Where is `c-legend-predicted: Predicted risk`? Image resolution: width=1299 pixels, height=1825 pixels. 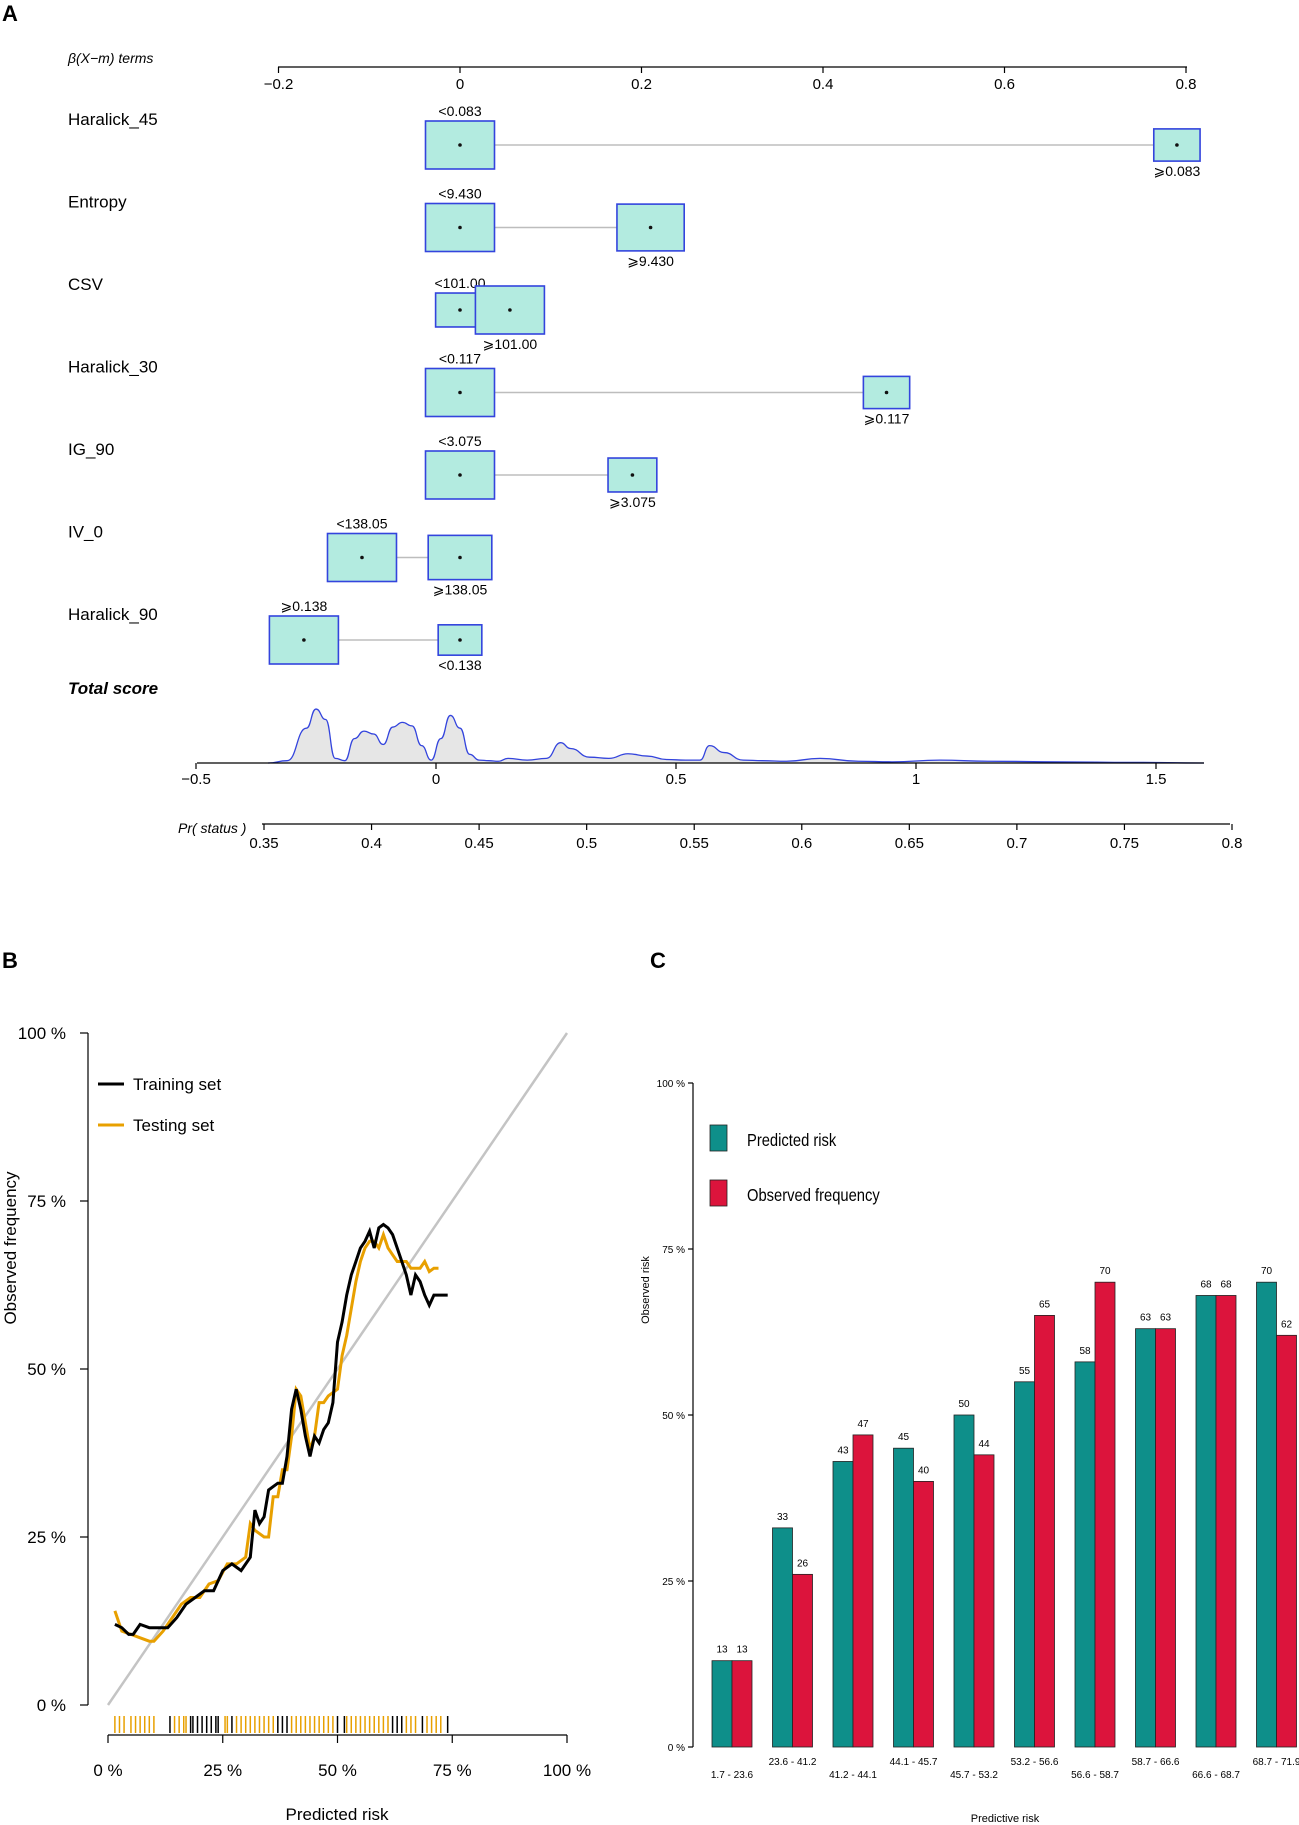
c-legend-predicted: Predicted risk is located at coordinates (792, 1141).